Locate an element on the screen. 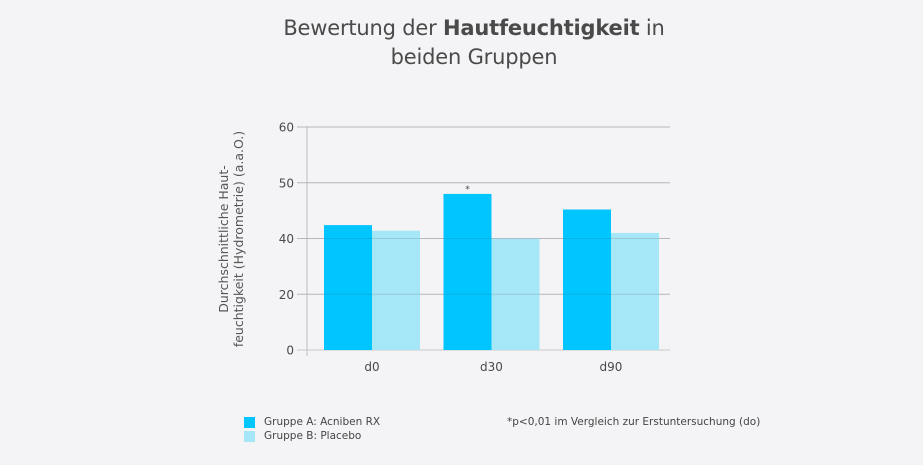 The image size is (923, 465). x-tick-label: d30 is located at coordinates (491, 367).